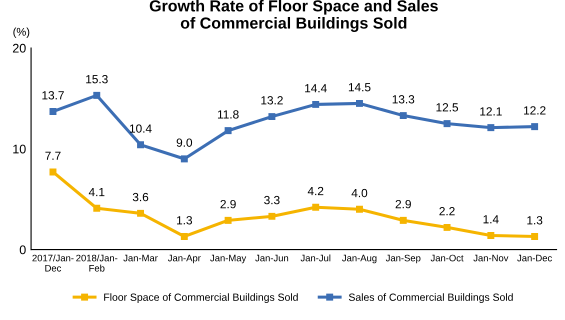  I want to click on x-tick-label: Jan-Mar, so click(140, 258).